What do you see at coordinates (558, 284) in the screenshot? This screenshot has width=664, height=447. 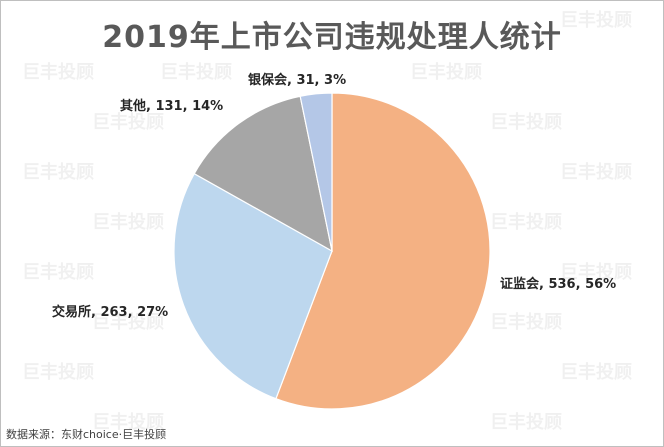 I see `slice-label-0: 证监会, 536, 56%` at bounding box center [558, 284].